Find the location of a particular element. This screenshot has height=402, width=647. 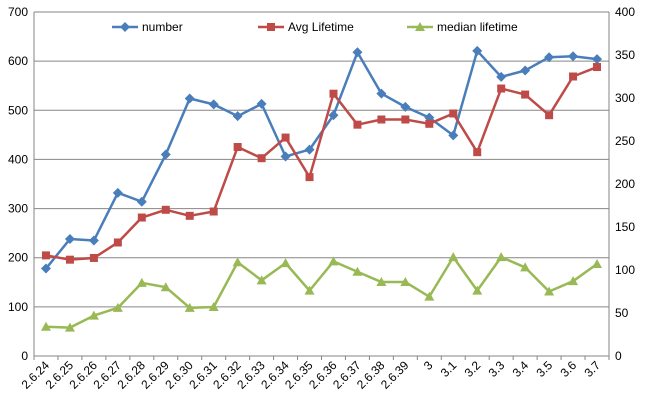

right-axis-tick-label: 0 is located at coordinates (618, 356).